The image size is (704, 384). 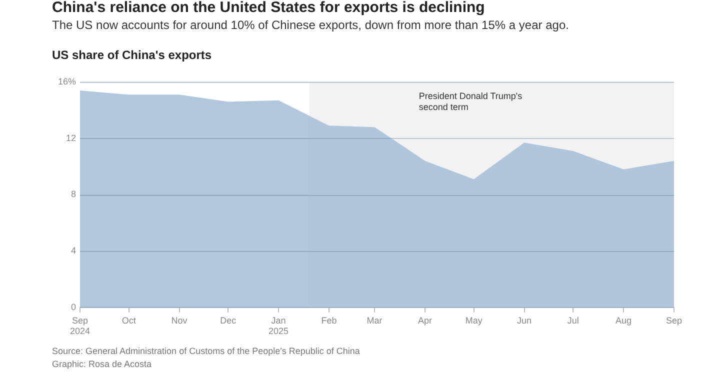 I want to click on y-tick-label: 12, so click(x=71, y=137).